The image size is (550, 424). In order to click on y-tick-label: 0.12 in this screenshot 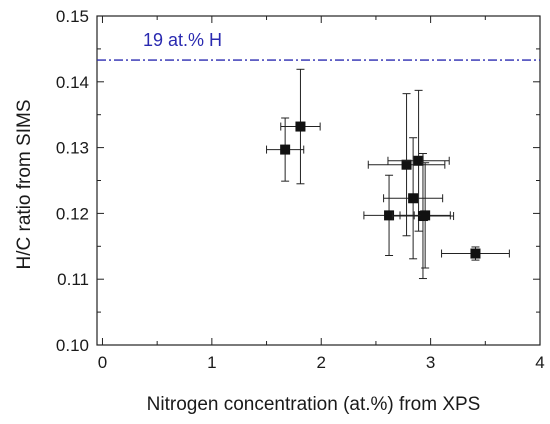, I will do `click(72, 213)`.